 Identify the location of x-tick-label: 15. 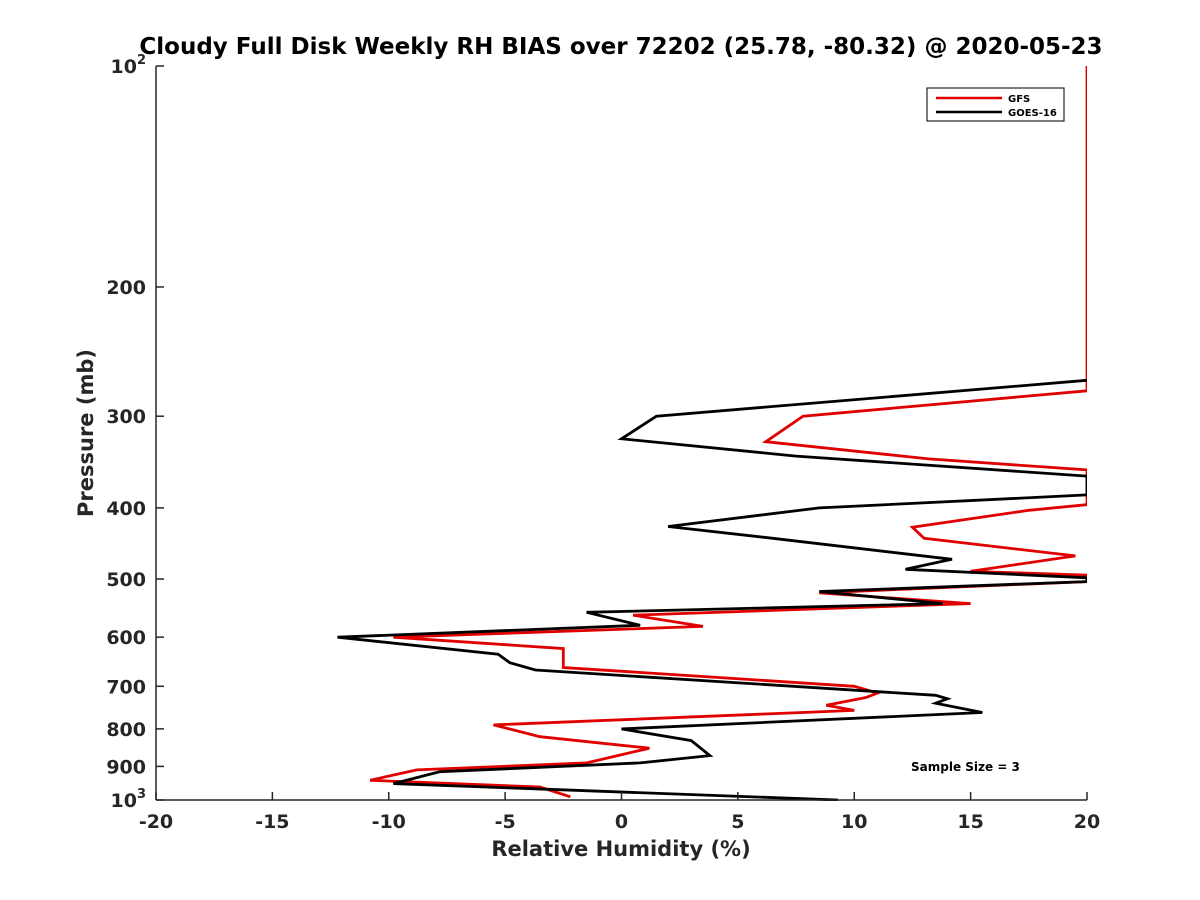
(970, 822).